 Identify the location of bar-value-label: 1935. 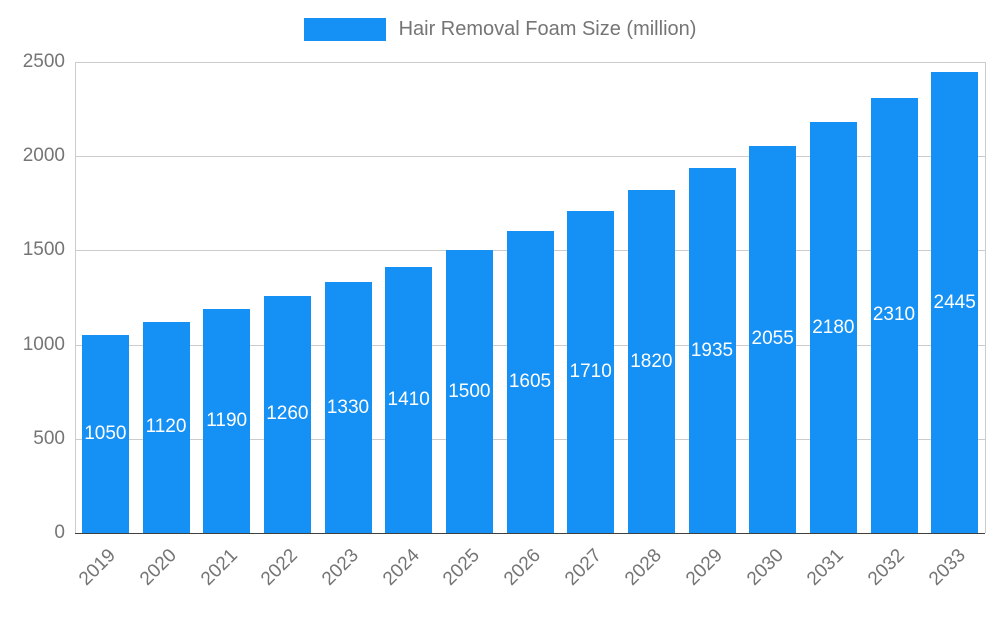
(712, 350).